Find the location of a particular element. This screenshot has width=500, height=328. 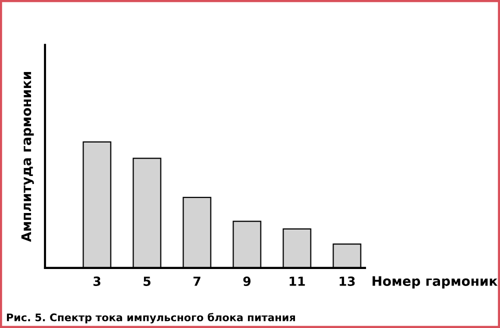

x-tick-label: 9 is located at coordinates (247, 281).